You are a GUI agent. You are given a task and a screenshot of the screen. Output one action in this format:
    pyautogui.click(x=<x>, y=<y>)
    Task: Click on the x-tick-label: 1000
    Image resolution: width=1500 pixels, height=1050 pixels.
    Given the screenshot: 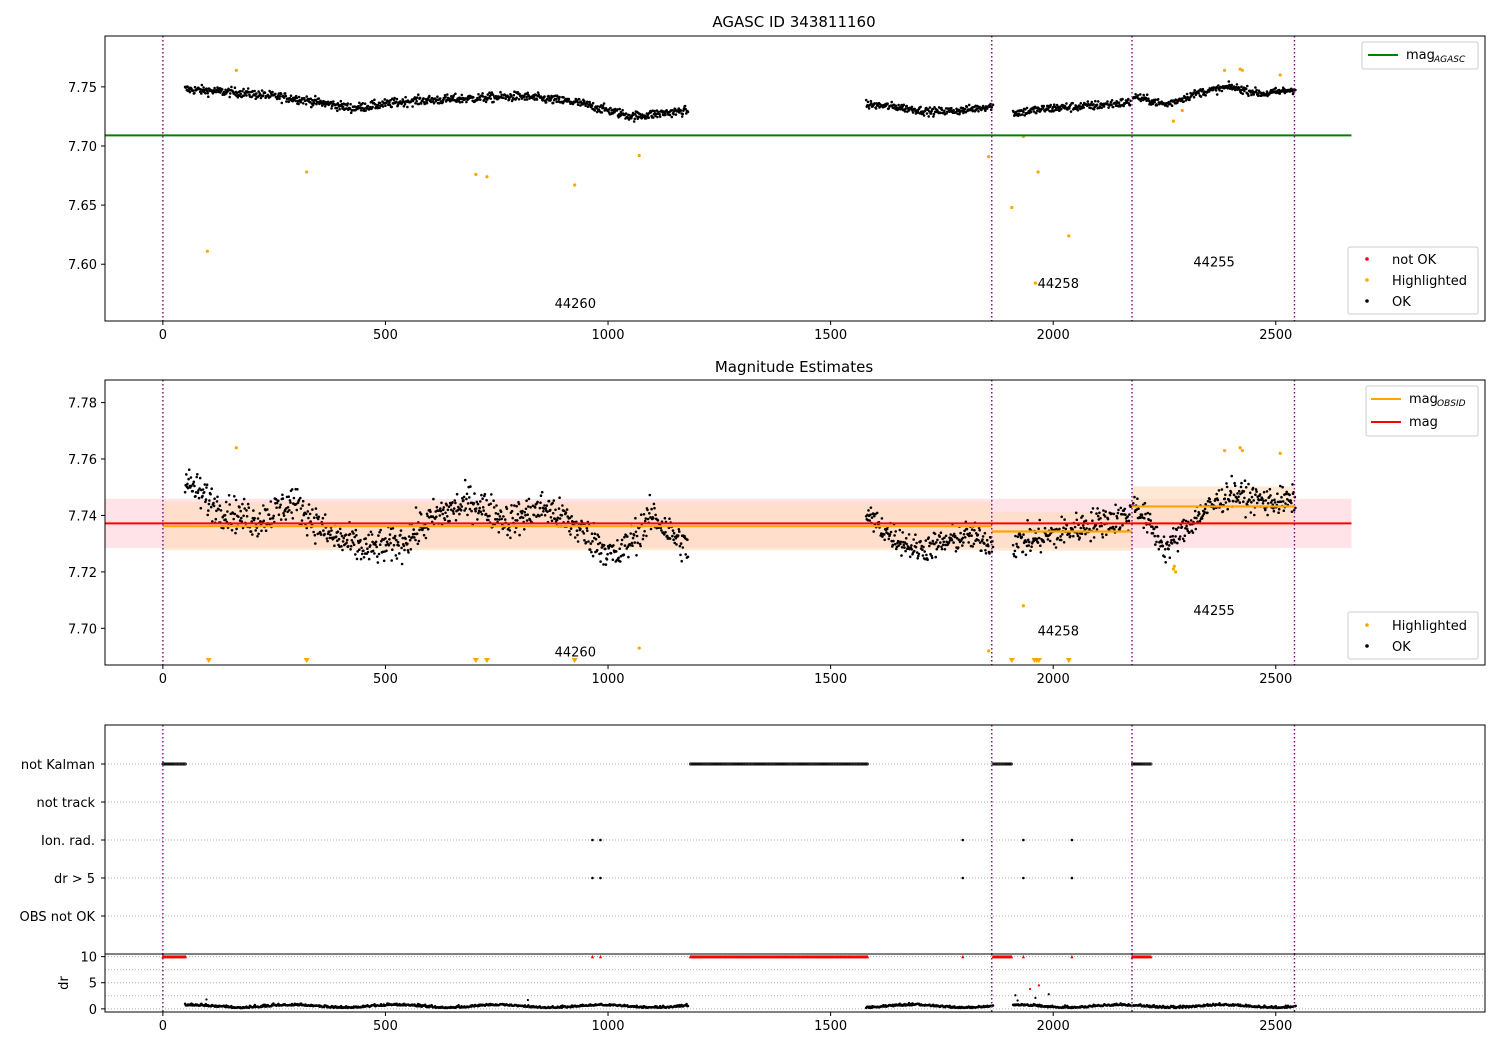 What is the action you would take?
    pyautogui.click(x=607, y=335)
    